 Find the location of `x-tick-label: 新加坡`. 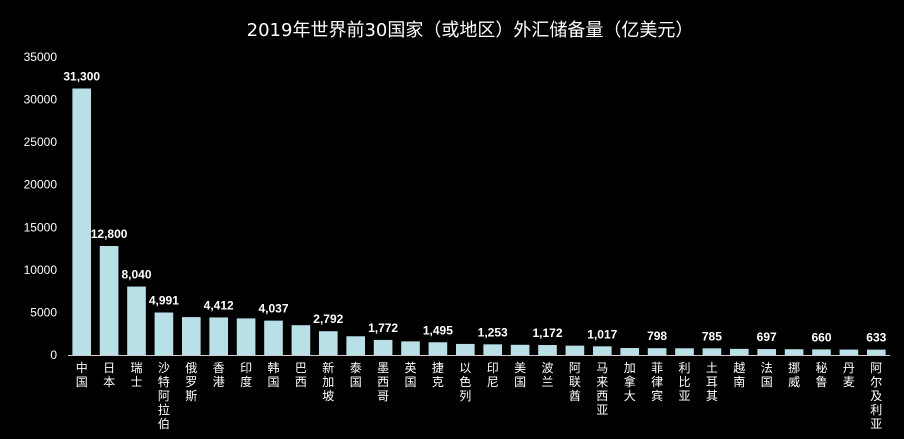

x-tick-label: 新加坡 is located at coordinates (328, 381).